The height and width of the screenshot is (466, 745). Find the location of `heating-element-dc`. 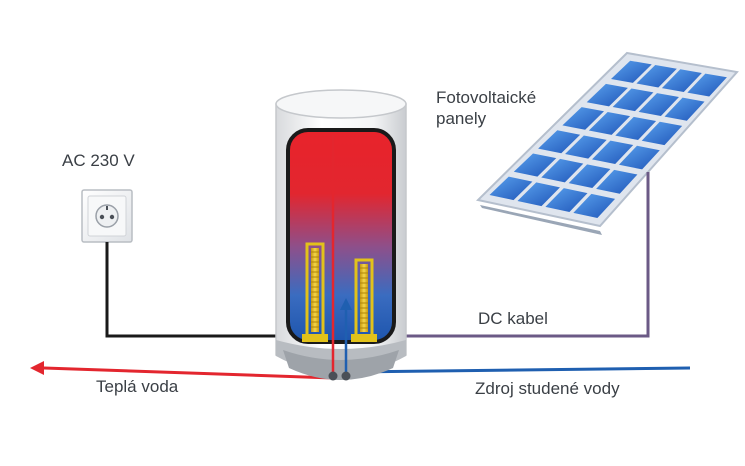

heating-element-dc is located at coordinates (364, 300).